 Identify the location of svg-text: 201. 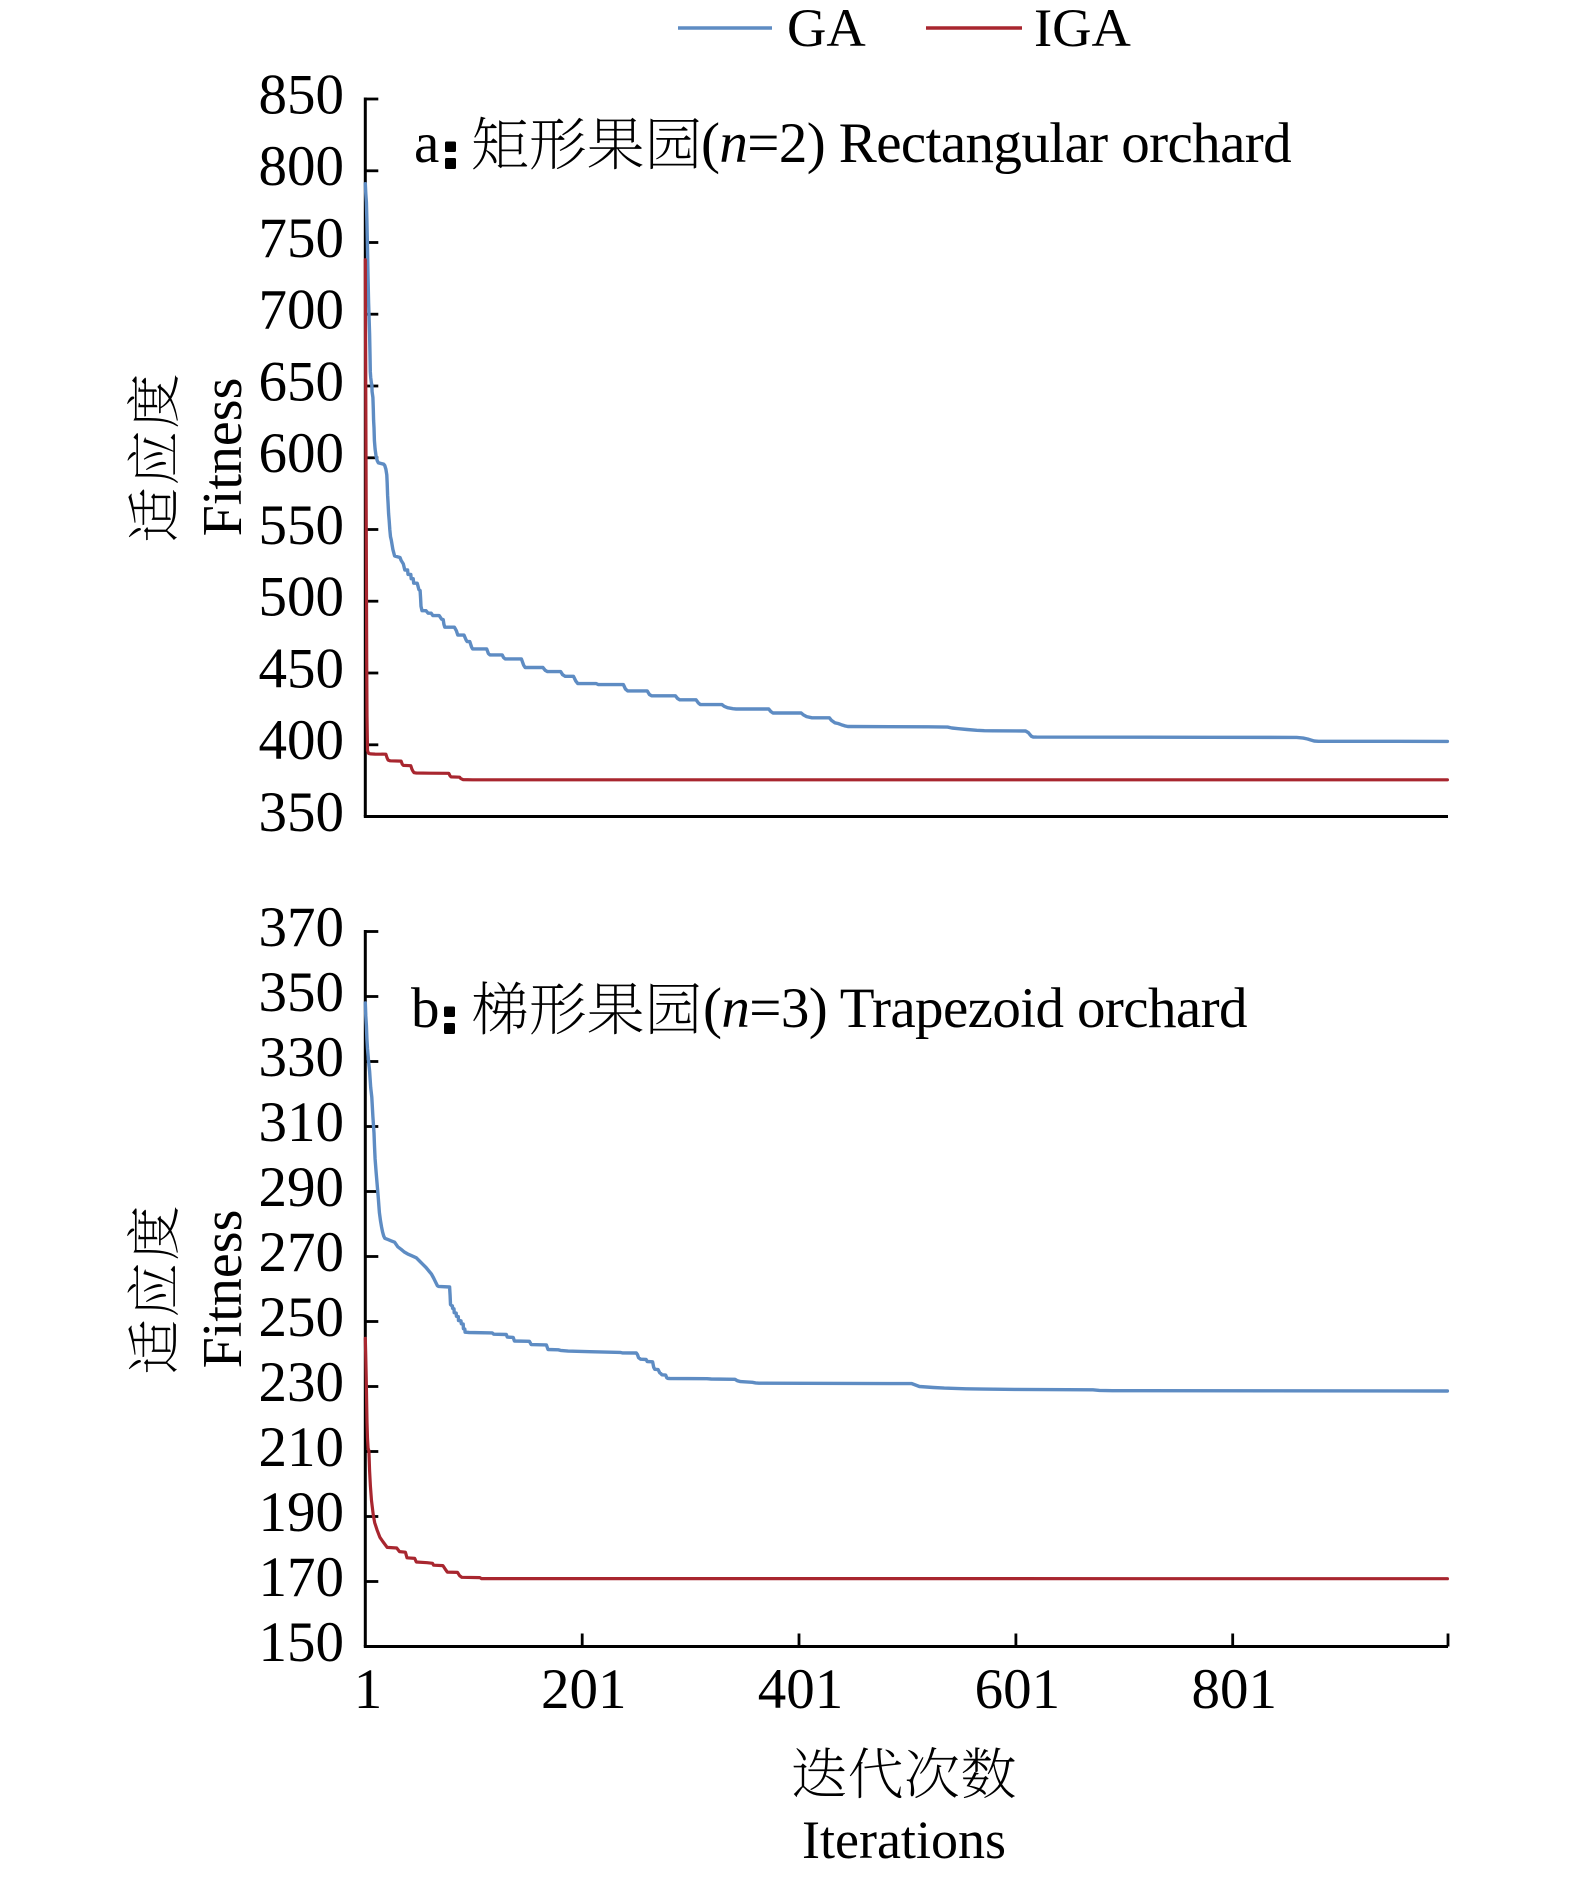
(584, 1689).